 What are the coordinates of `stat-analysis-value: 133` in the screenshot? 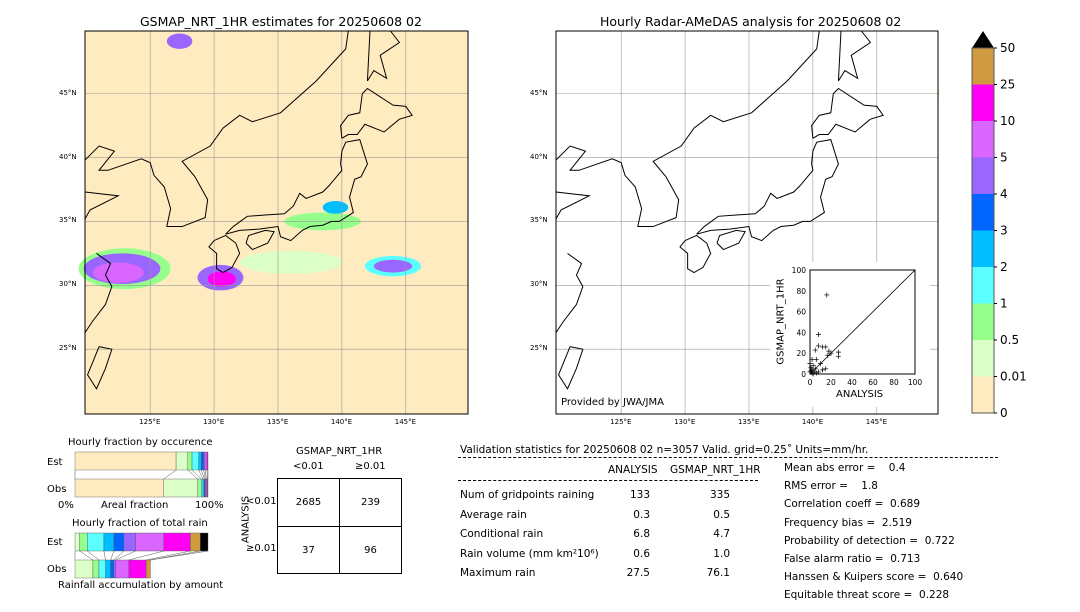 It's located at (639, 495).